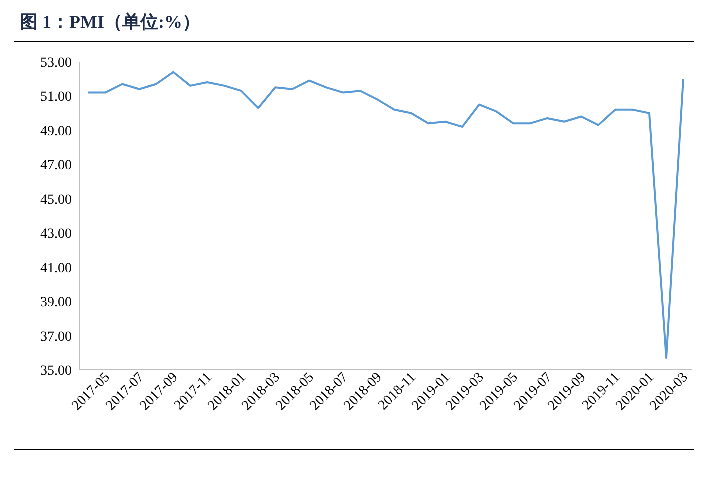 The width and height of the screenshot is (708, 485). Describe the element at coordinates (56, 166) in the screenshot. I see `y-tick-label: 47.00` at that location.